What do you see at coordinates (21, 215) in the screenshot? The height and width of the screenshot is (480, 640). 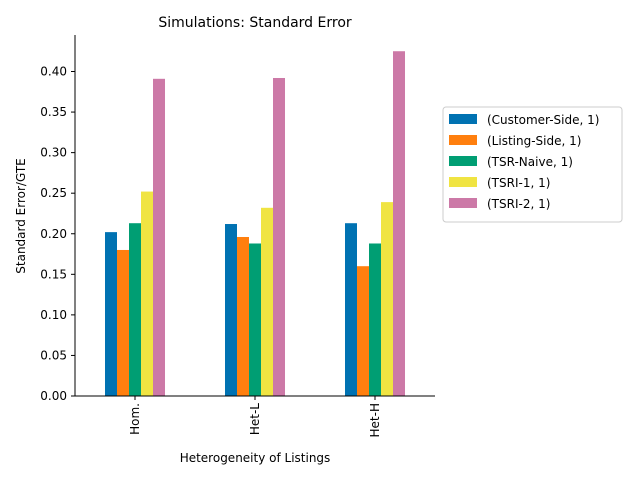 I see `y-axis-label: Standard Error/GTE` at bounding box center [21, 215].